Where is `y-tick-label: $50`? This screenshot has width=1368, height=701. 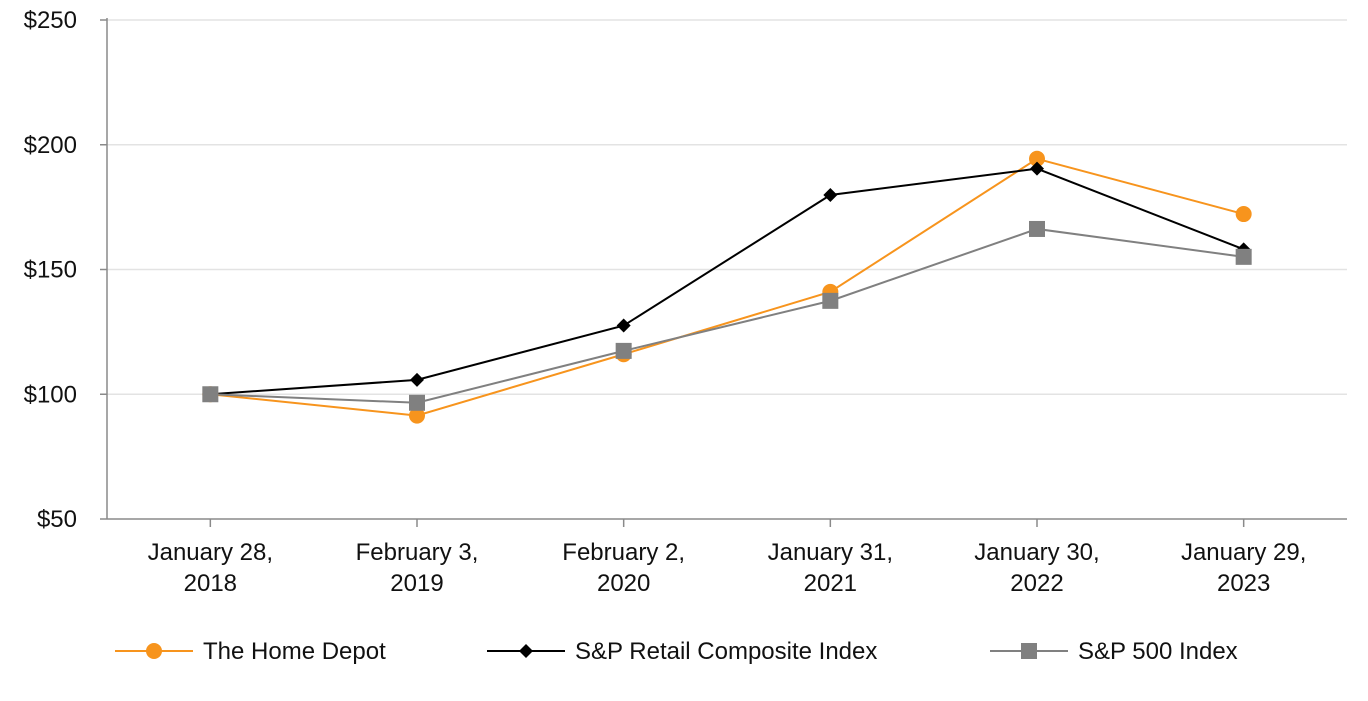 y-tick-label: $50 is located at coordinates (57, 519).